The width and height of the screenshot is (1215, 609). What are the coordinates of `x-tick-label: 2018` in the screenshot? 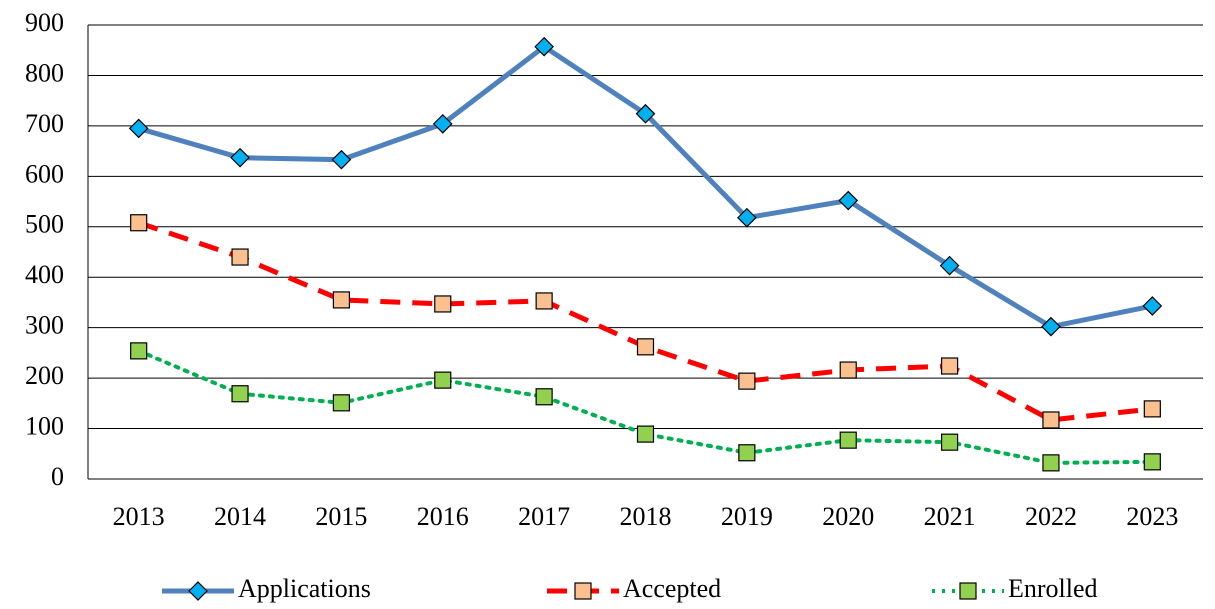 It's located at (646, 516).